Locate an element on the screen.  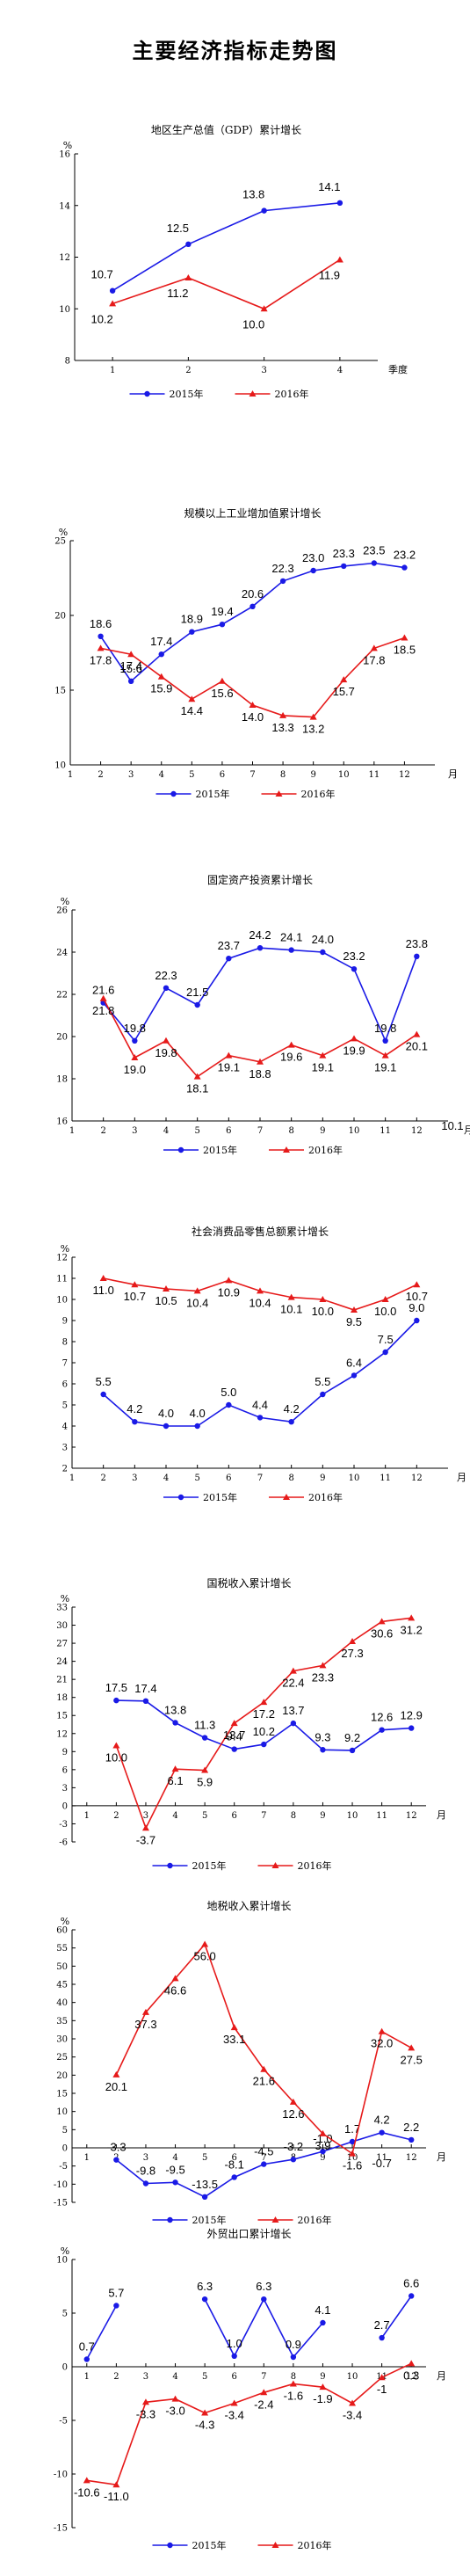
data-label: 19.1 is located at coordinates (229, 1067).